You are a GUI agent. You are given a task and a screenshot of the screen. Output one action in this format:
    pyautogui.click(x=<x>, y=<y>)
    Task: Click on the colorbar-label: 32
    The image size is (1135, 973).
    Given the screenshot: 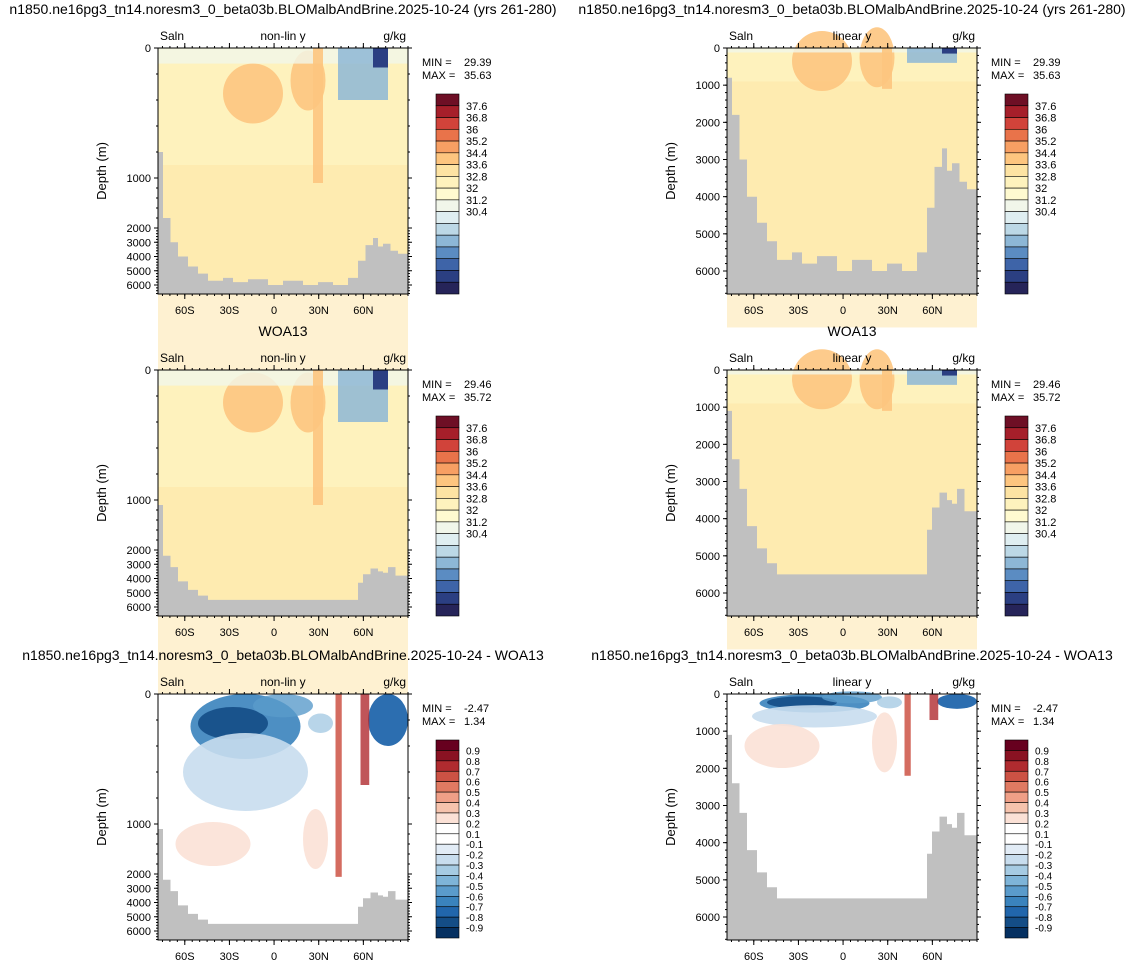 What is the action you would take?
    pyautogui.click(x=472, y=511)
    